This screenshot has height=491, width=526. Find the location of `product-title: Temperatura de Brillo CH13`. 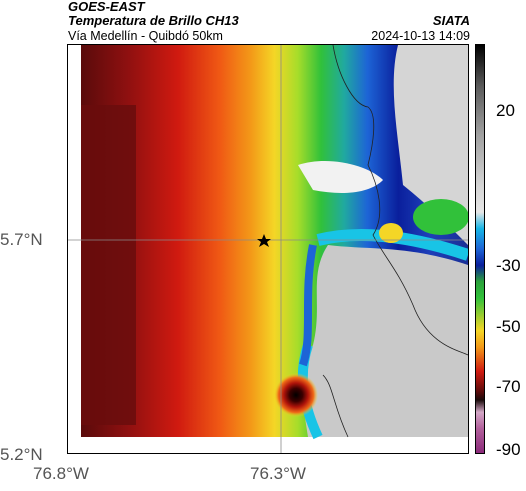

product-title: Temperatura de Brillo CH13 is located at coordinates (153, 20).